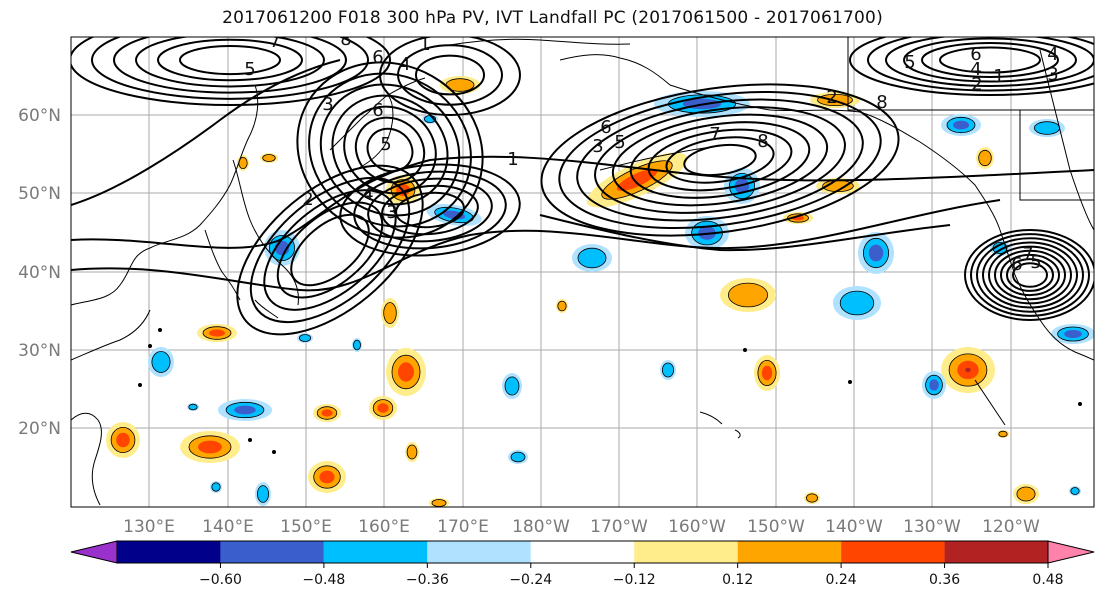 This screenshot has width=1105, height=601. I want to click on lon-tick-label: 140°W, so click(854, 527).